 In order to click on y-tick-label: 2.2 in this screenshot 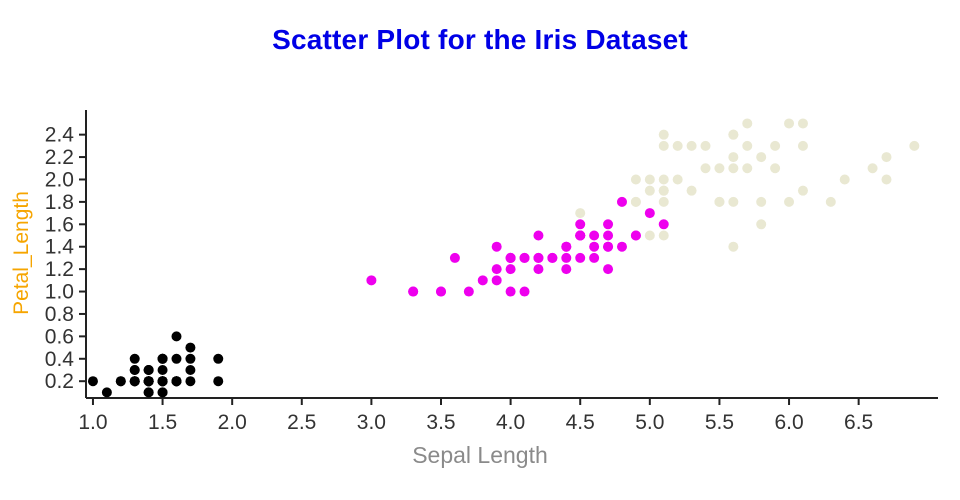, I will do `click(59, 157)`.